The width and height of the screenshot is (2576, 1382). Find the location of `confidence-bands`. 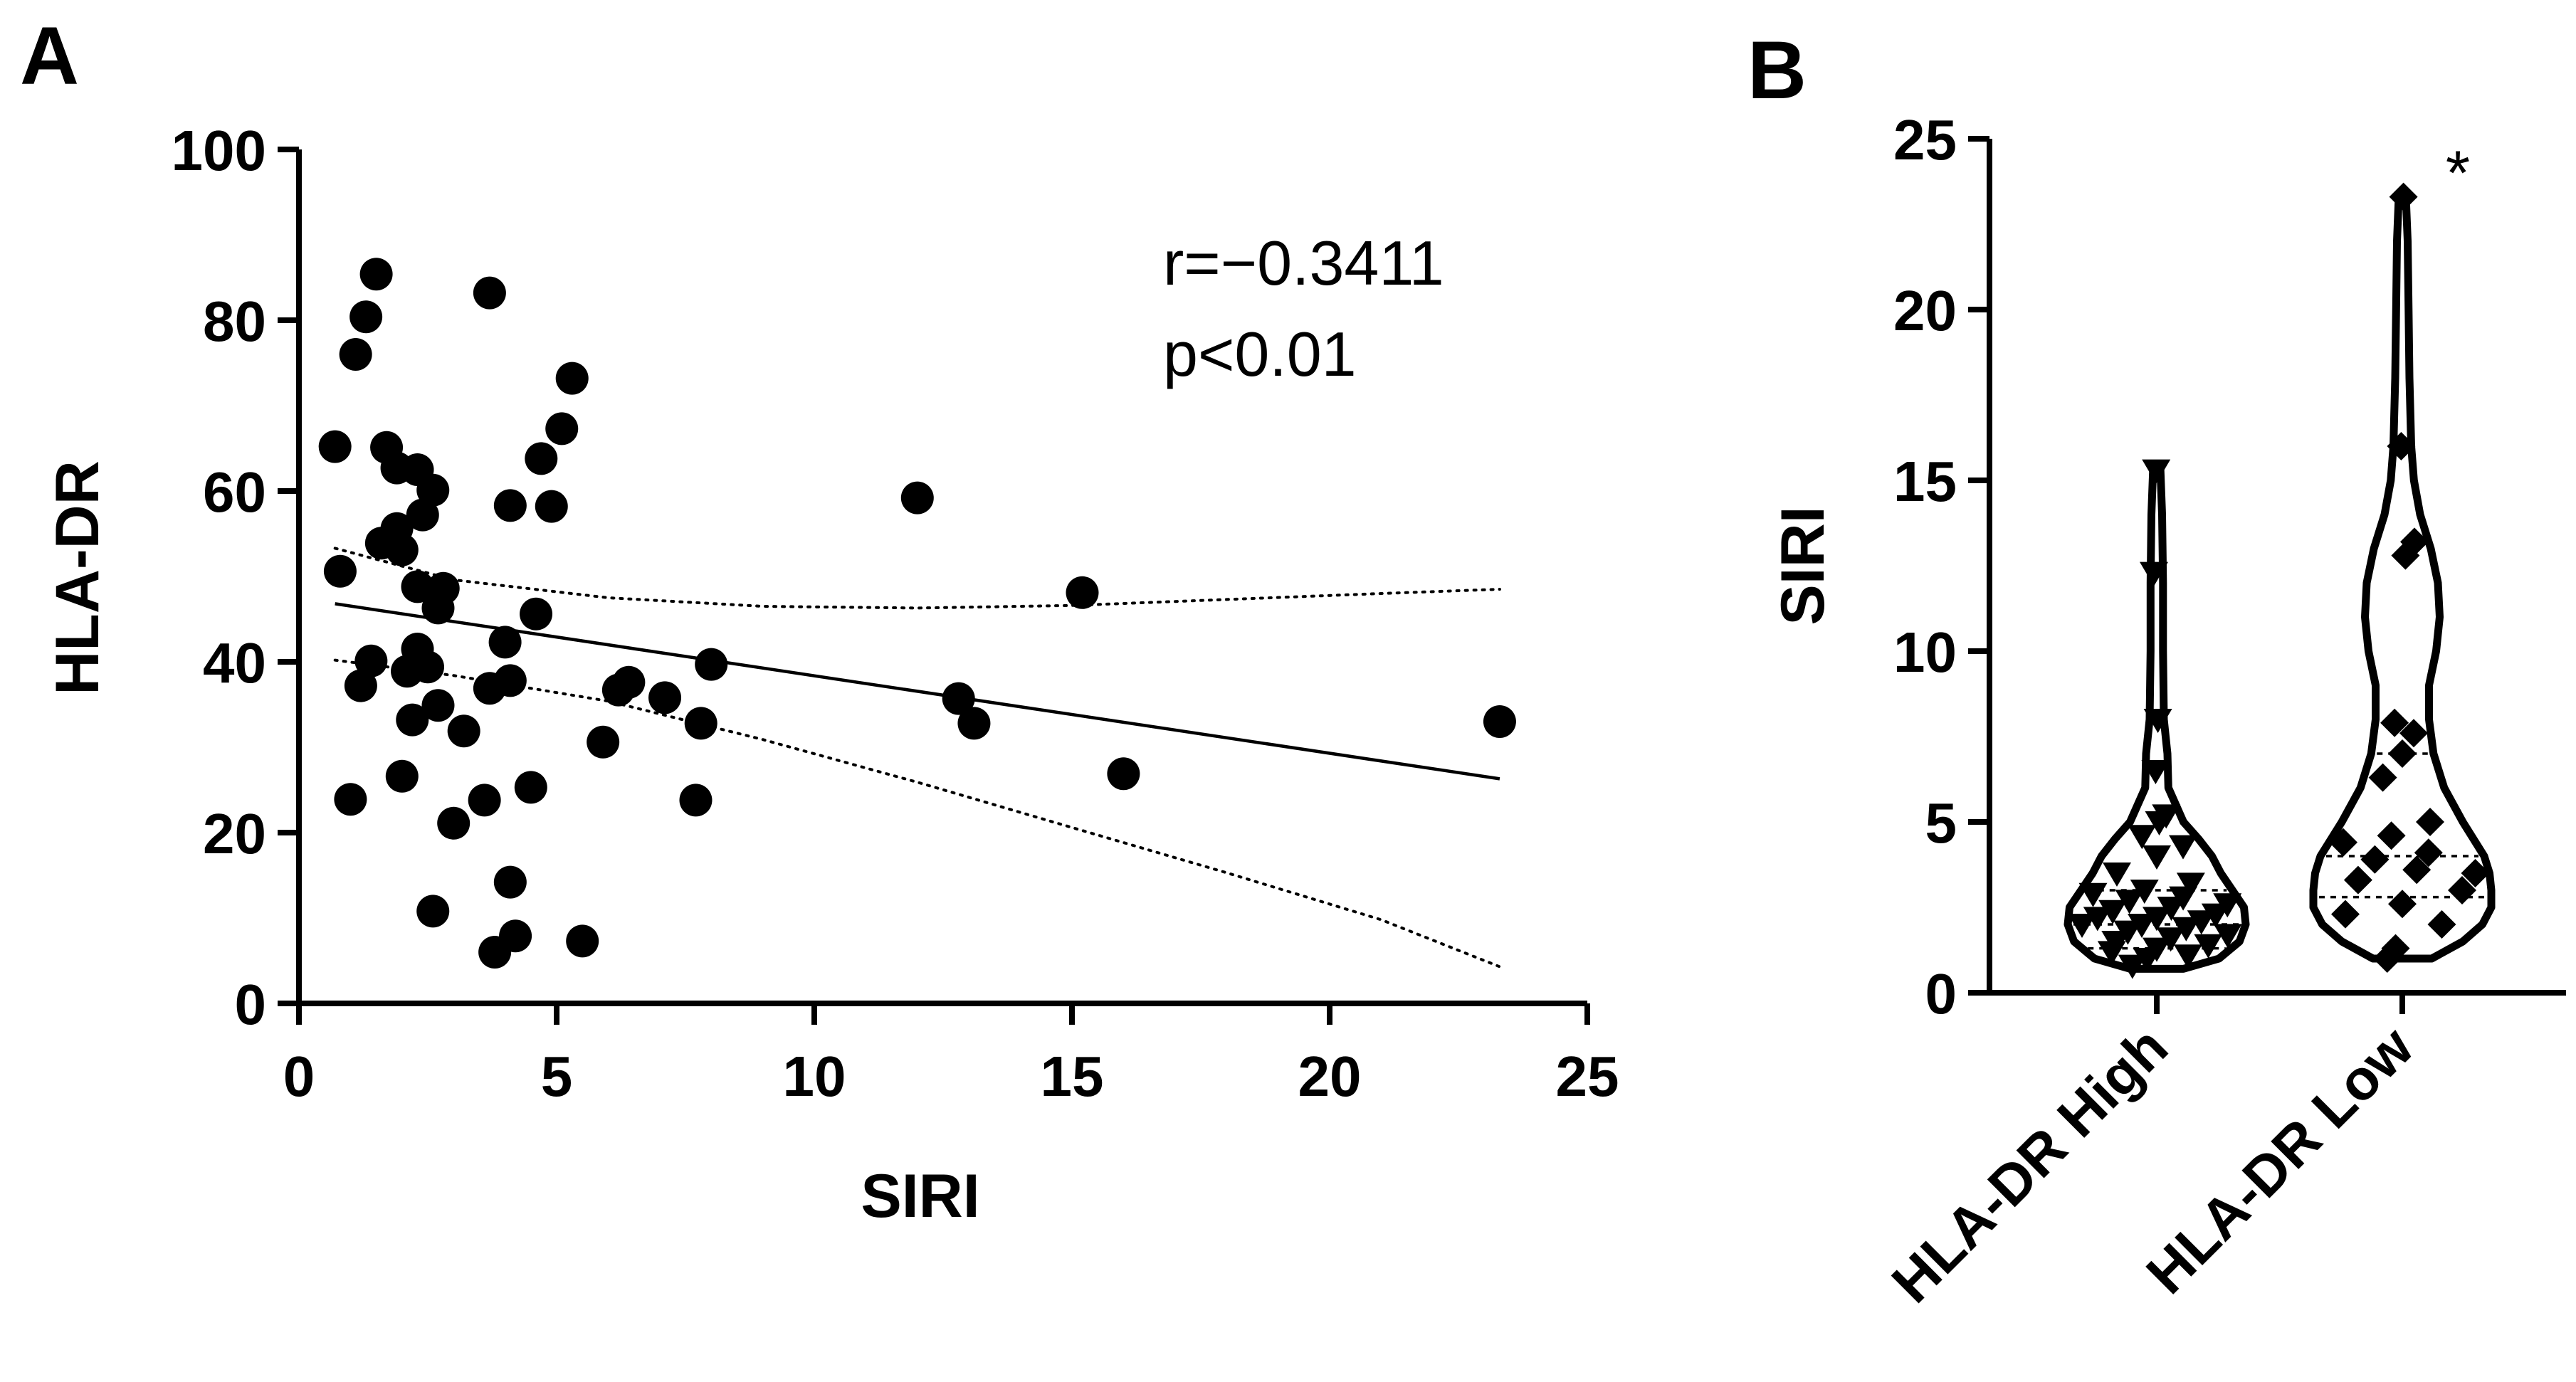

confidence-bands is located at coordinates (917, 758).